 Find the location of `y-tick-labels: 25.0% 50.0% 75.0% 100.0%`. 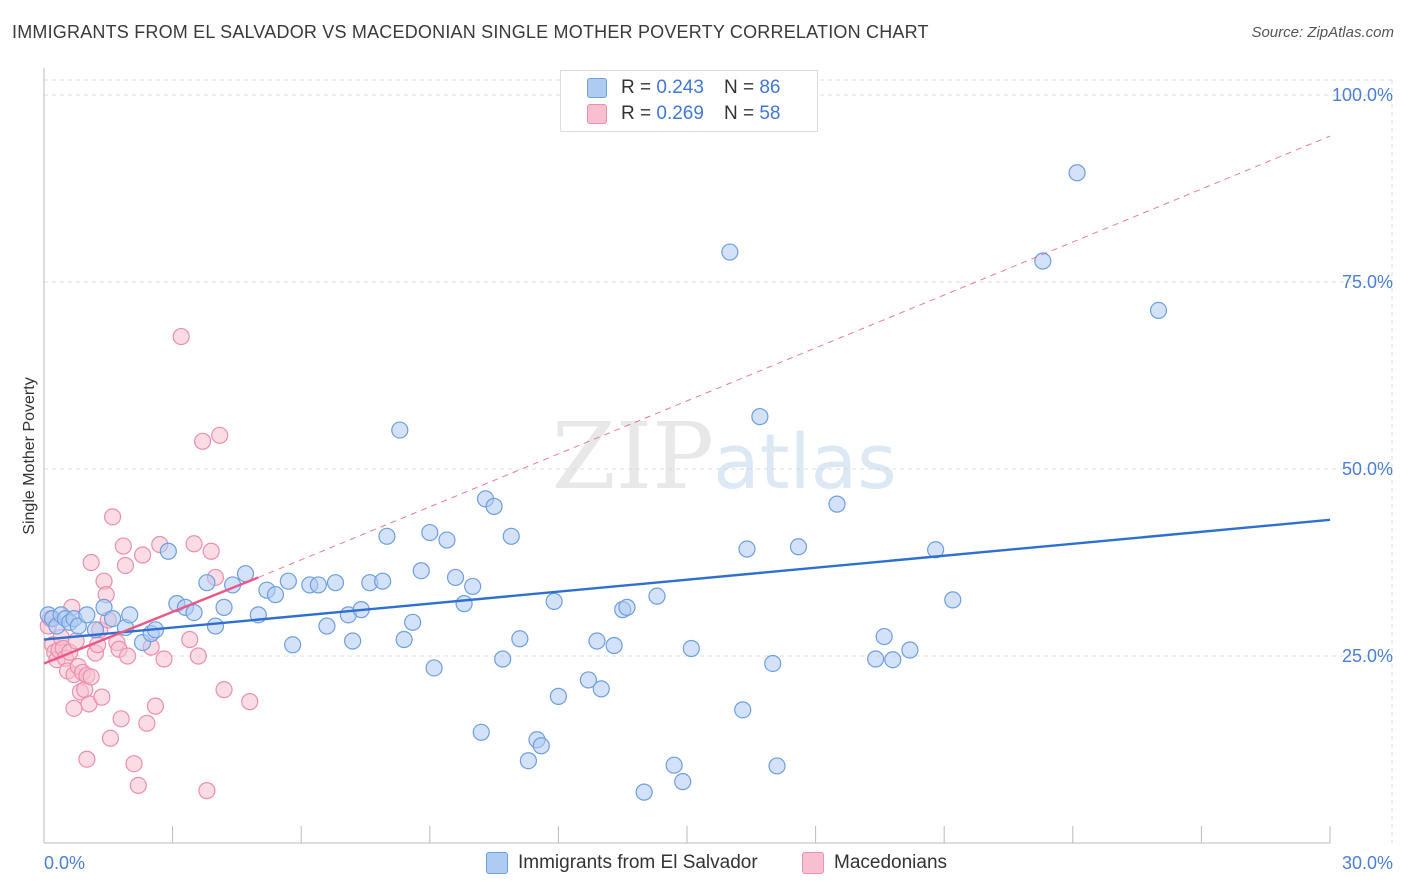

y-tick-labels: 25.0% 50.0% 75.0% 100.0% is located at coordinates (1362, 375).